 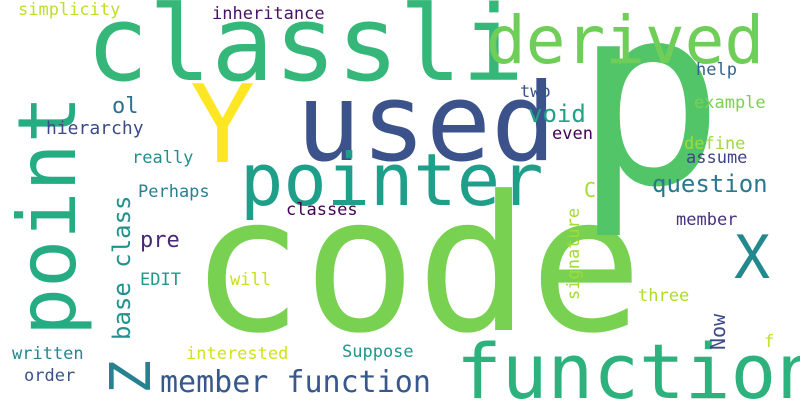 I want to click on word-three: three, so click(x=664, y=296).